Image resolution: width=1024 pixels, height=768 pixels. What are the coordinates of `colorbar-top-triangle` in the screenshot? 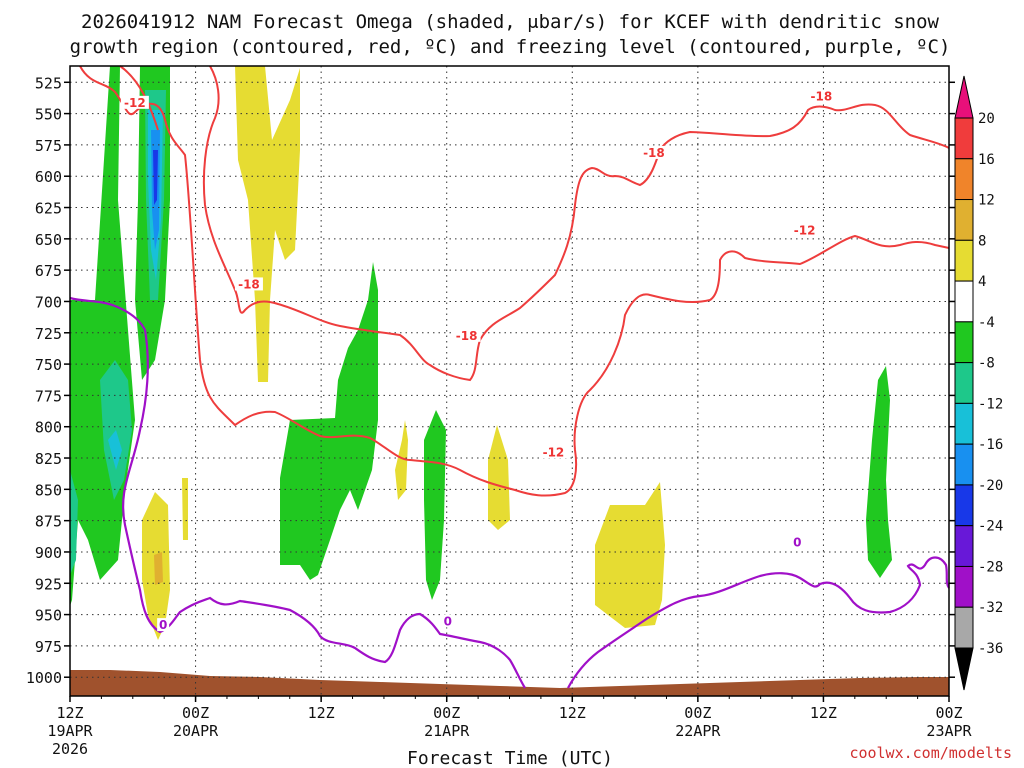 It's located at (964, 97).